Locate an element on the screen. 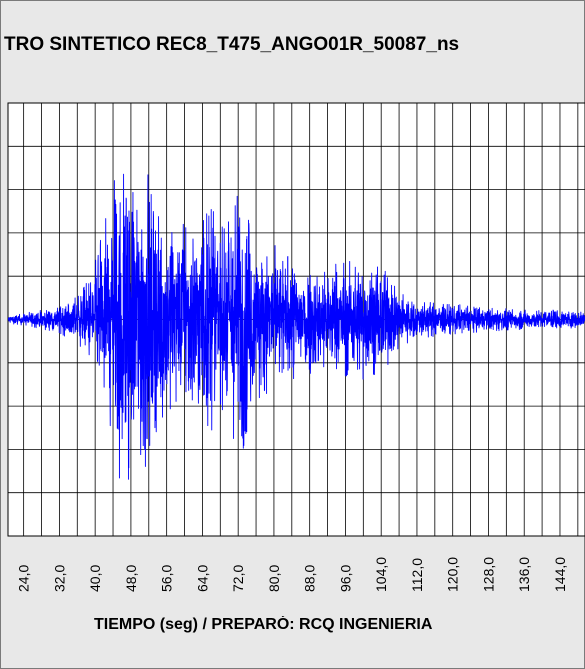 This screenshot has height=669, width=585. x-tick-label: 24,0 is located at coordinates (24, 578).